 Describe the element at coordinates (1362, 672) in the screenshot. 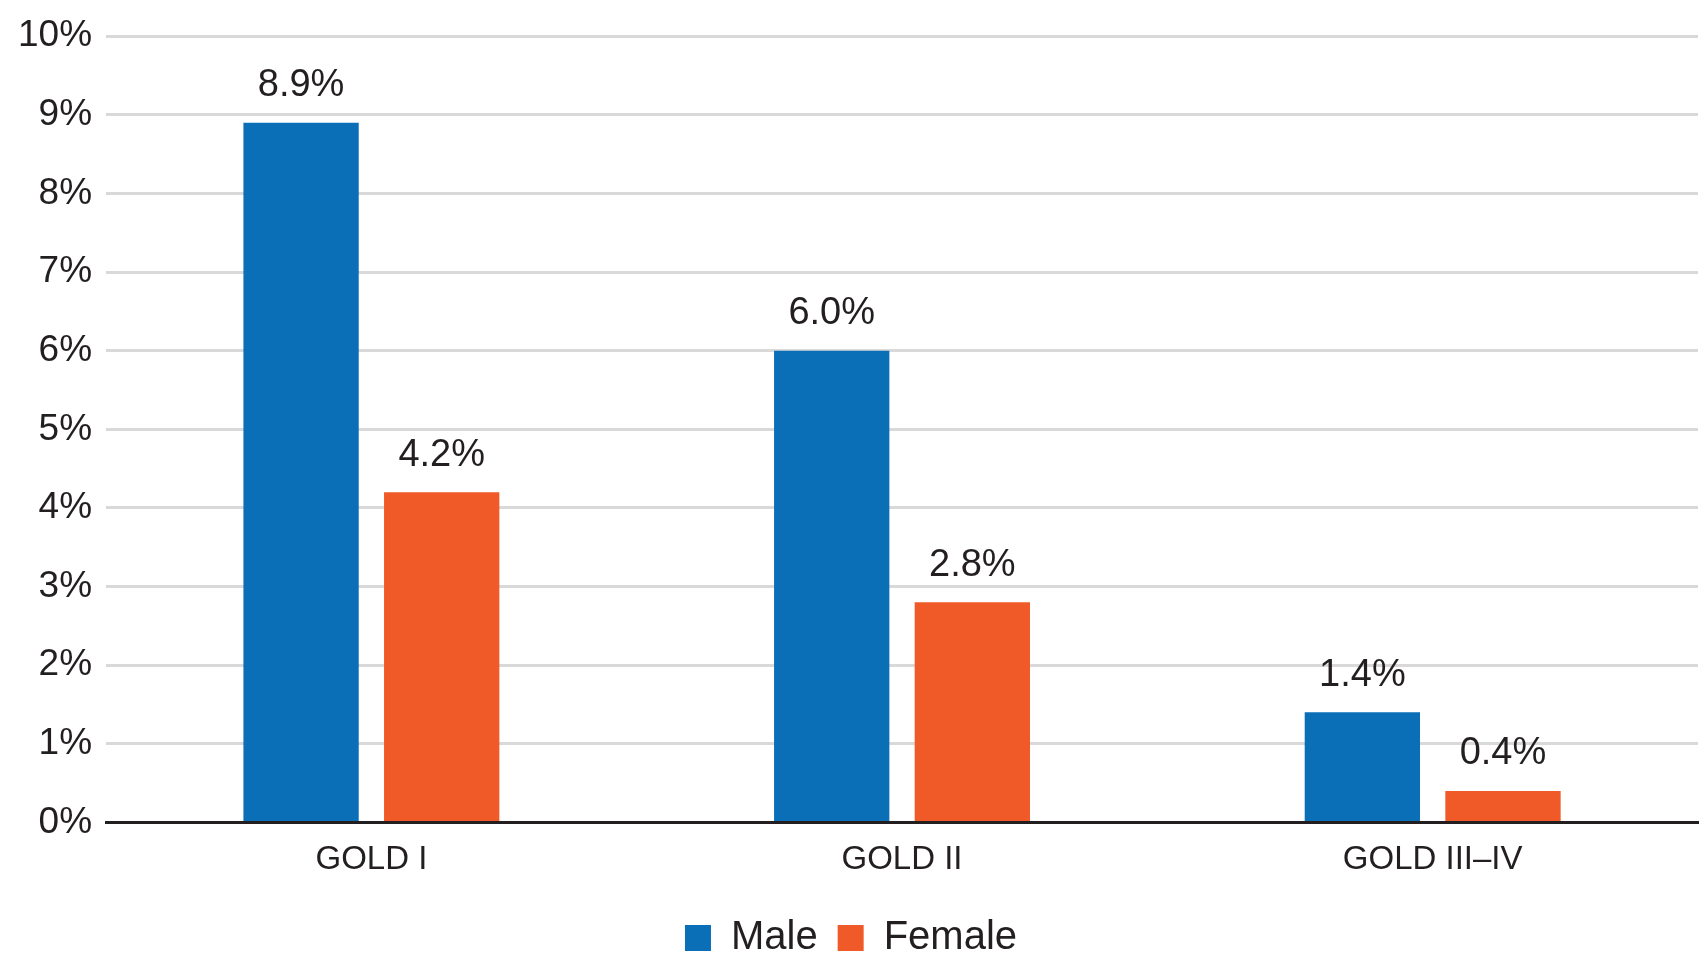

I see `data-label: 1.4%` at that location.